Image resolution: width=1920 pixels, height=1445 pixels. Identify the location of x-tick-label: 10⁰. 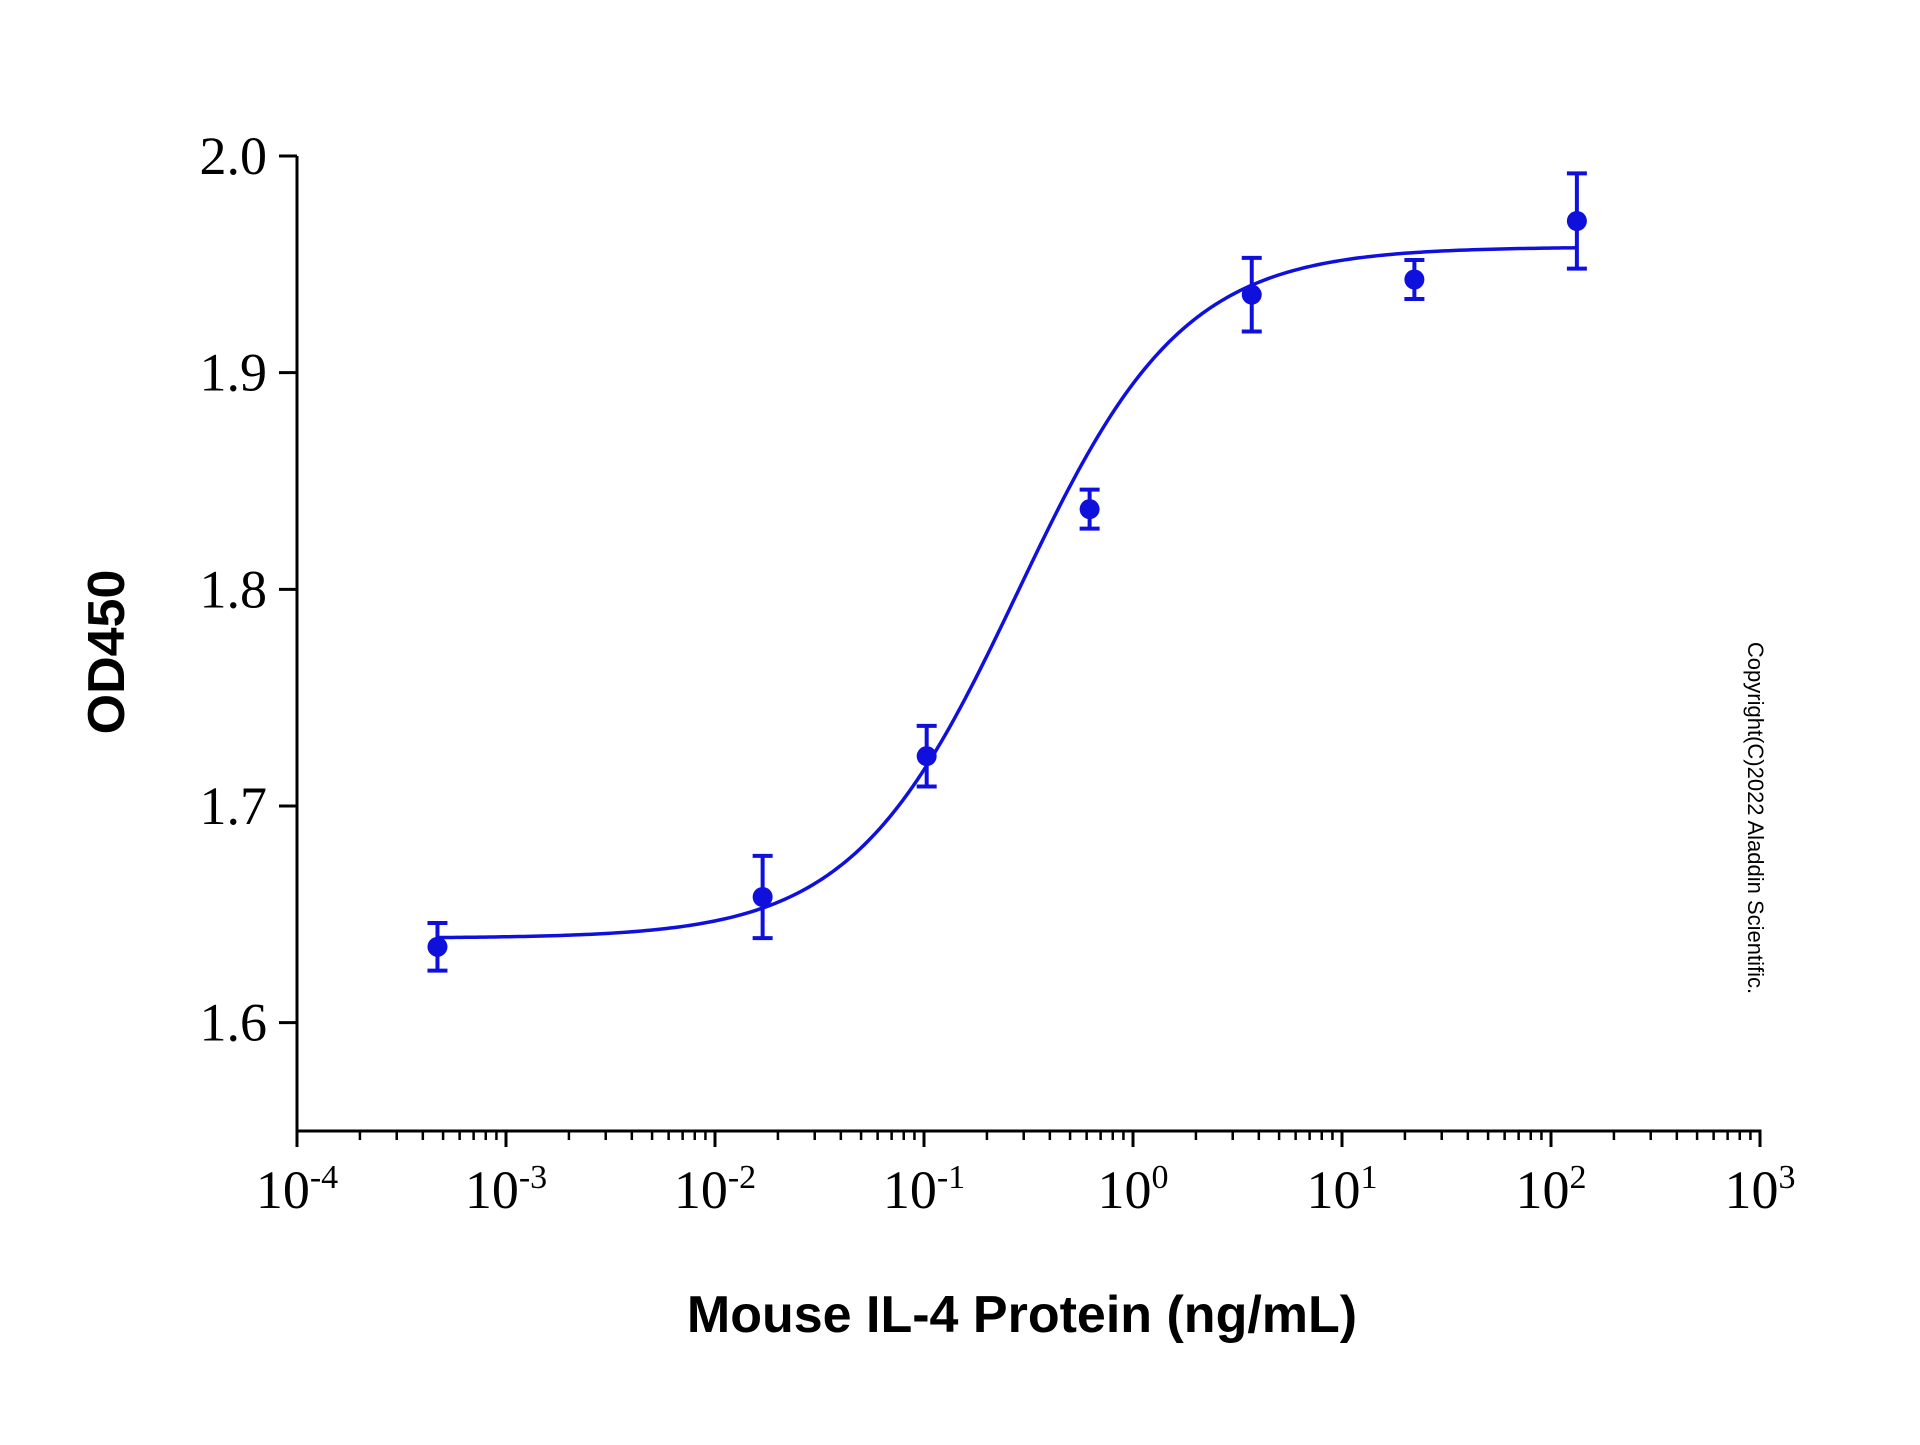
(1133, 1189).